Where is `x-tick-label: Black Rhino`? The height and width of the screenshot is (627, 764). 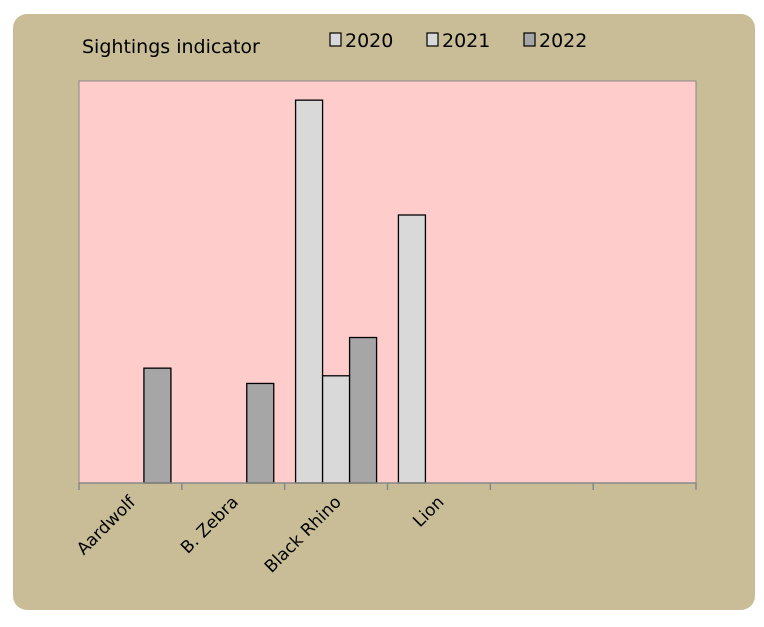
x-tick-label: Black Rhino is located at coordinates (303, 534).